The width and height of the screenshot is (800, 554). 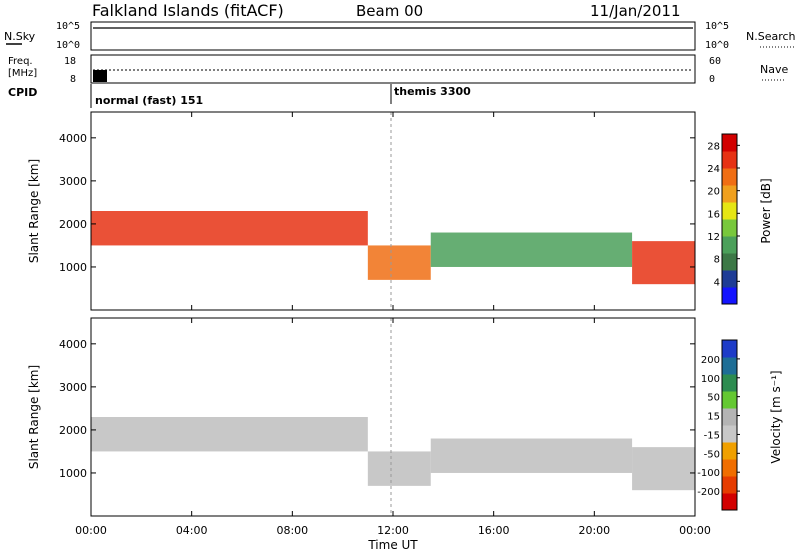 I want to click on freq-top-tick: 18, so click(x=70, y=61).